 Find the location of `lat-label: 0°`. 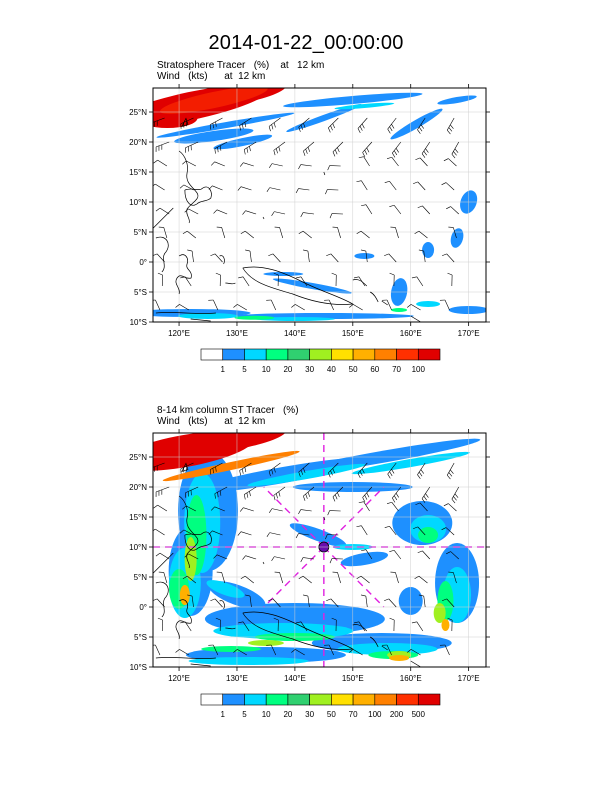

lat-label: 0° is located at coordinates (143, 607).